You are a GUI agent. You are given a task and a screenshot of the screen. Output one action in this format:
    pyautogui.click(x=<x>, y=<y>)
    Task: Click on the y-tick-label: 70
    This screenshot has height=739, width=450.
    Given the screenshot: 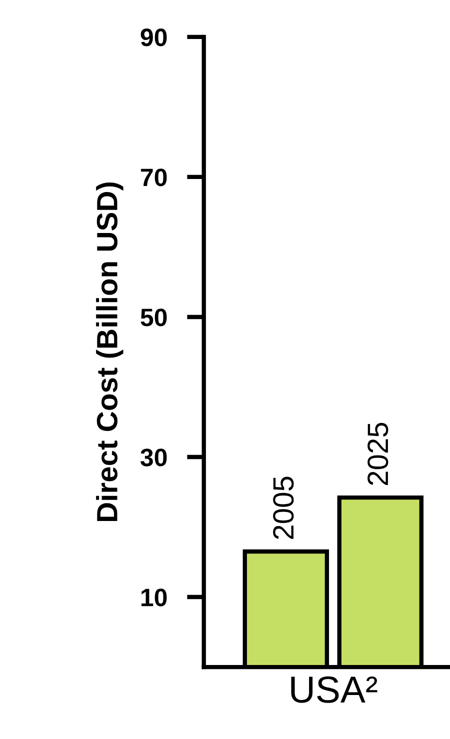 What is the action you would take?
    pyautogui.click(x=154, y=177)
    